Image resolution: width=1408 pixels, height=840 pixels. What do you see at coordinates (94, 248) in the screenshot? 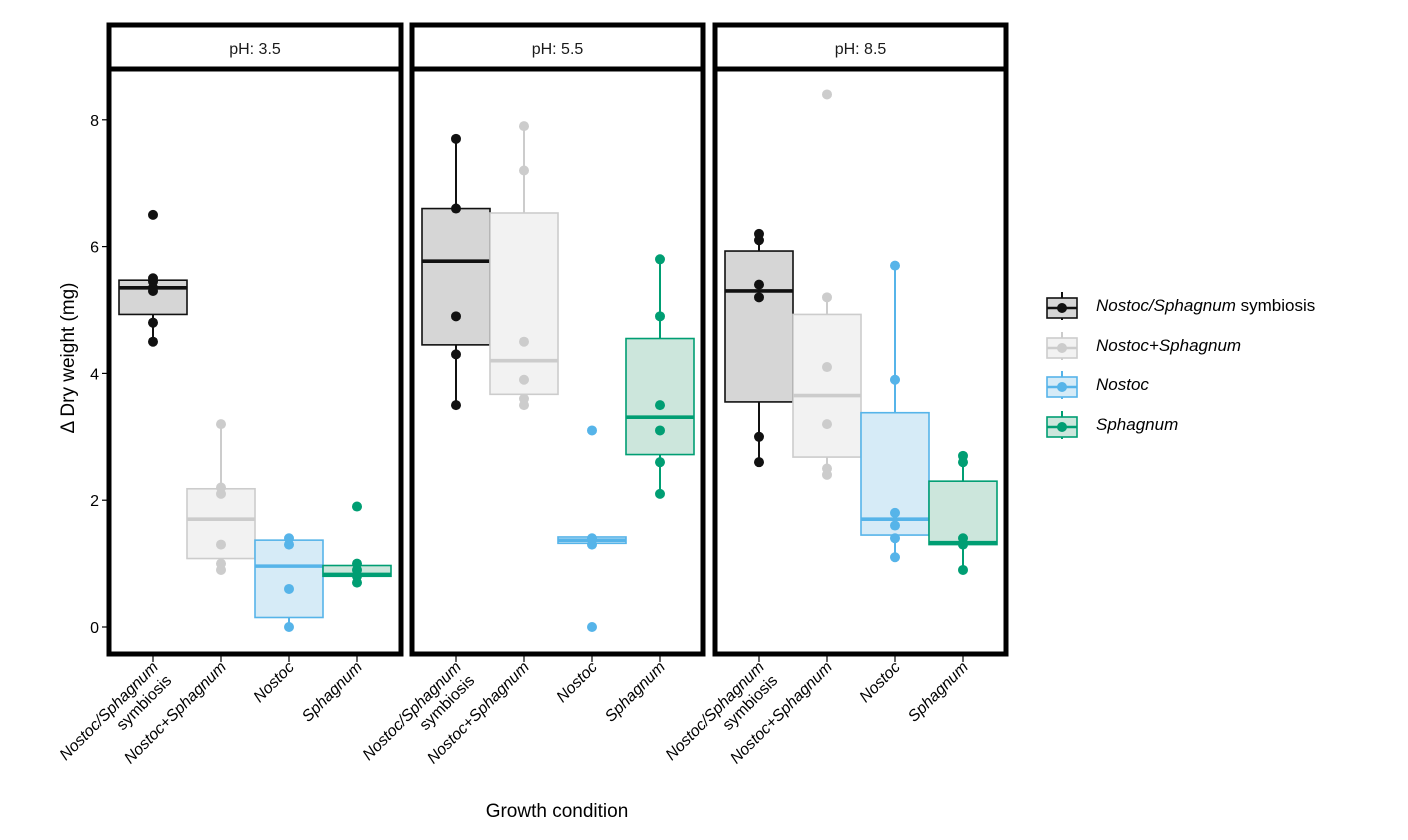
I see `y-tick-label: 6` at bounding box center [94, 248].